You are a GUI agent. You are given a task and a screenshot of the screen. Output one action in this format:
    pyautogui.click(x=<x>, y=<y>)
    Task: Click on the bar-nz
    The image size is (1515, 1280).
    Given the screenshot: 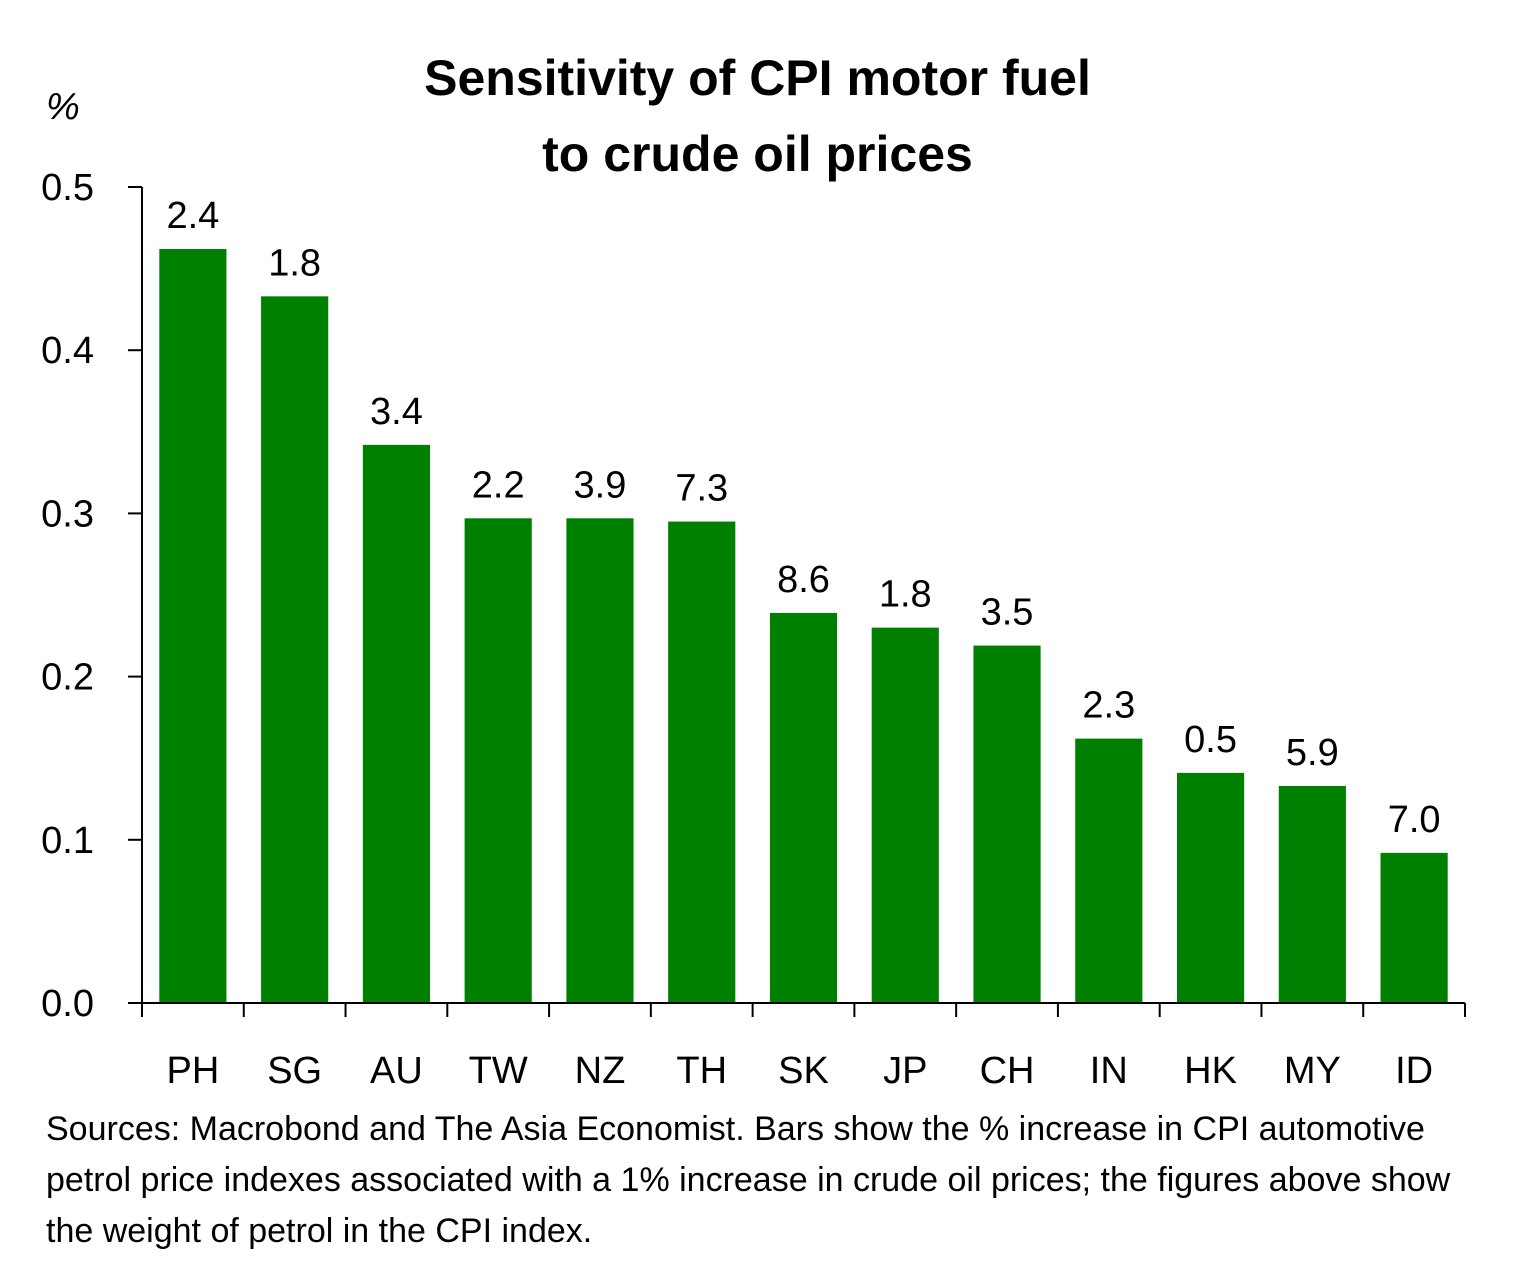 What is the action you would take?
    pyautogui.click(x=600, y=760)
    